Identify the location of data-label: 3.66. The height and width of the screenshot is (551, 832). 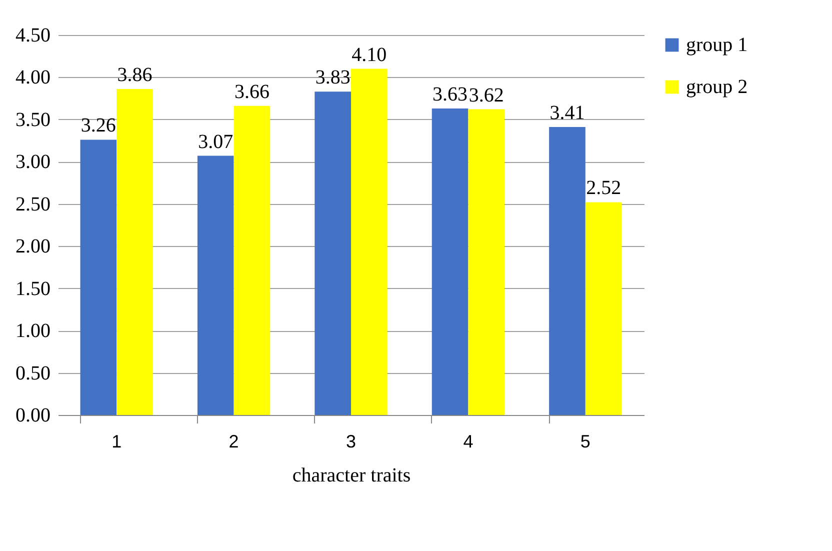
(252, 91).